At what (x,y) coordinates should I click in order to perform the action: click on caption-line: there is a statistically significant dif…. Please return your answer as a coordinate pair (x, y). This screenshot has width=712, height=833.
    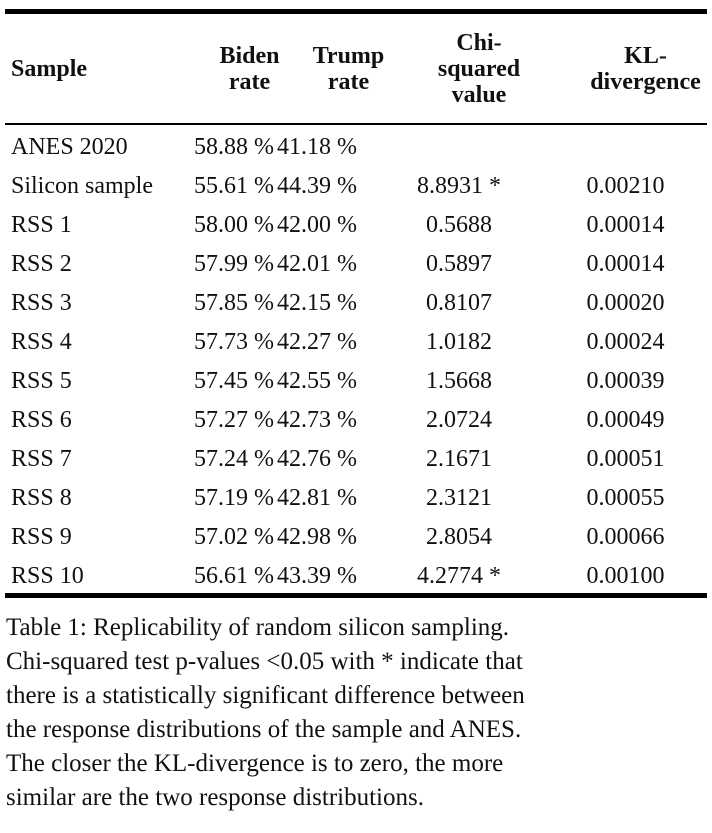
    Looking at the image, I should click on (265, 695).